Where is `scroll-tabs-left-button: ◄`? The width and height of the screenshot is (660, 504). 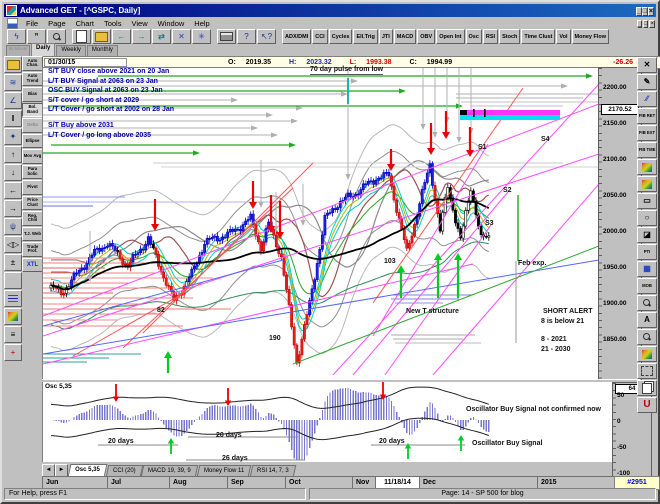
scroll-tabs-left-button: ◄ is located at coordinates (48, 470).